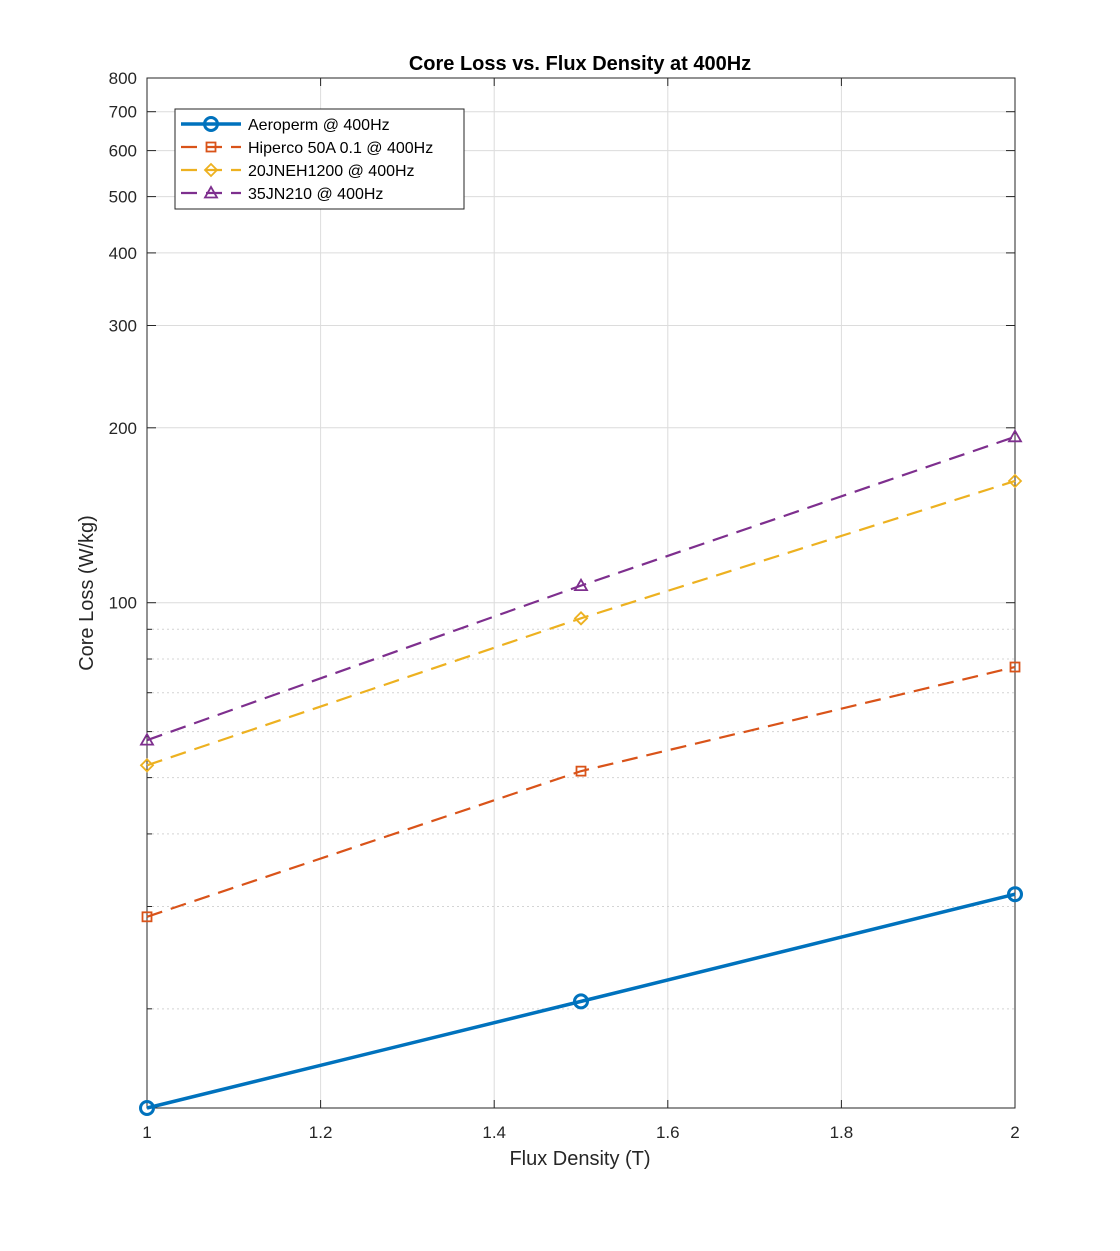  What do you see at coordinates (340, 148) in the screenshot?
I see `legend-label: Hiperco 50A 0.1 @ 400Hz` at bounding box center [340, 148].